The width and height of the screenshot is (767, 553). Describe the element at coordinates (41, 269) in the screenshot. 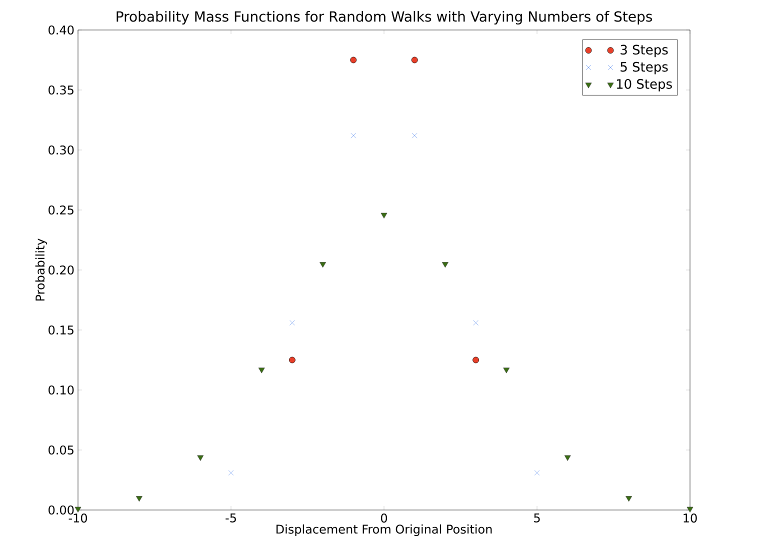

I see `y-axis-title: Probability` at that location.